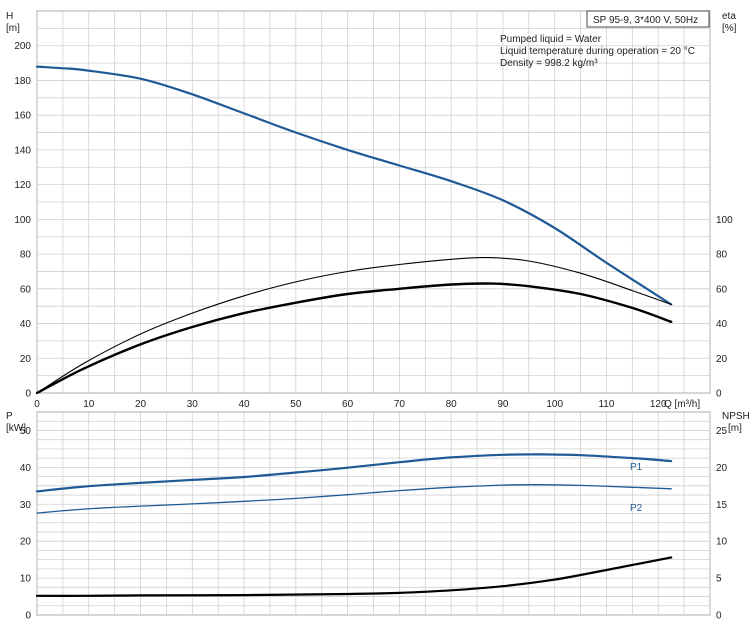 The height and width of the screenshot is (626, 753). What do you see at coordinates (722, 505) in the screenshot?
I see `bottom-panel-ytick-right: 15` at bounding box center [722, 505].